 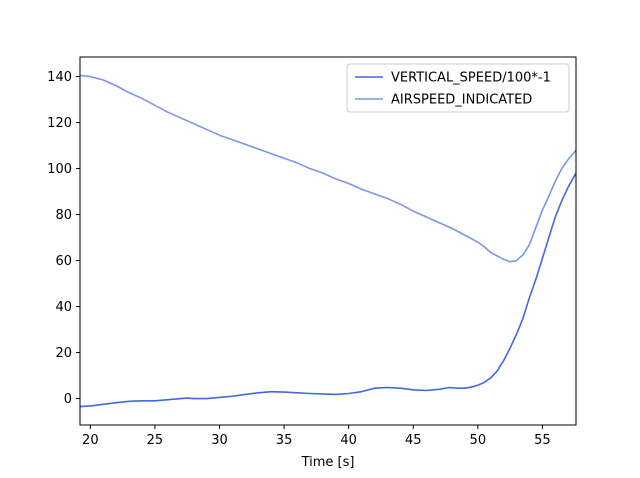 I want to click on legend-label: VERTICAL_SPEED/100*-1, so click(x=471, y=78).